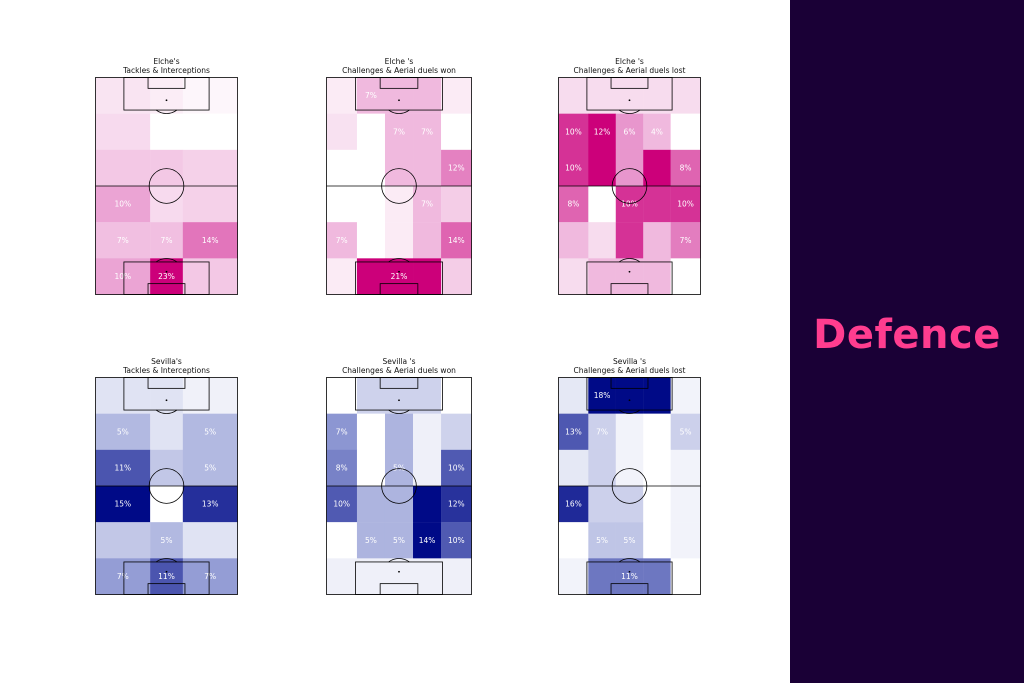 The width and height of the screenshot is (1024, 683). Describe the element at coordinates (629, 361) in the screenshot. I see `chart-title-line1: Sevilla 's` at that location.